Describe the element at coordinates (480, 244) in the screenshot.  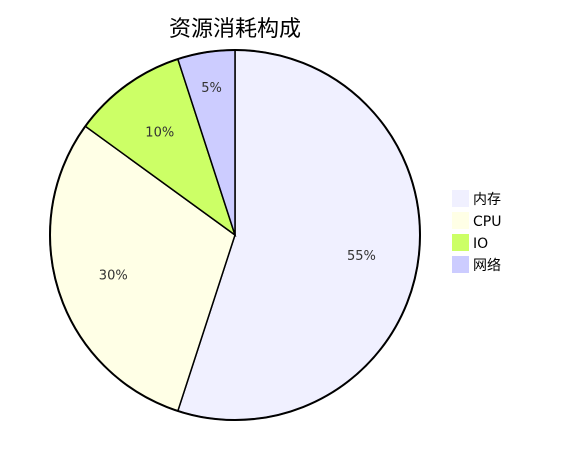
I see `legend-label-2: IO` at that location.